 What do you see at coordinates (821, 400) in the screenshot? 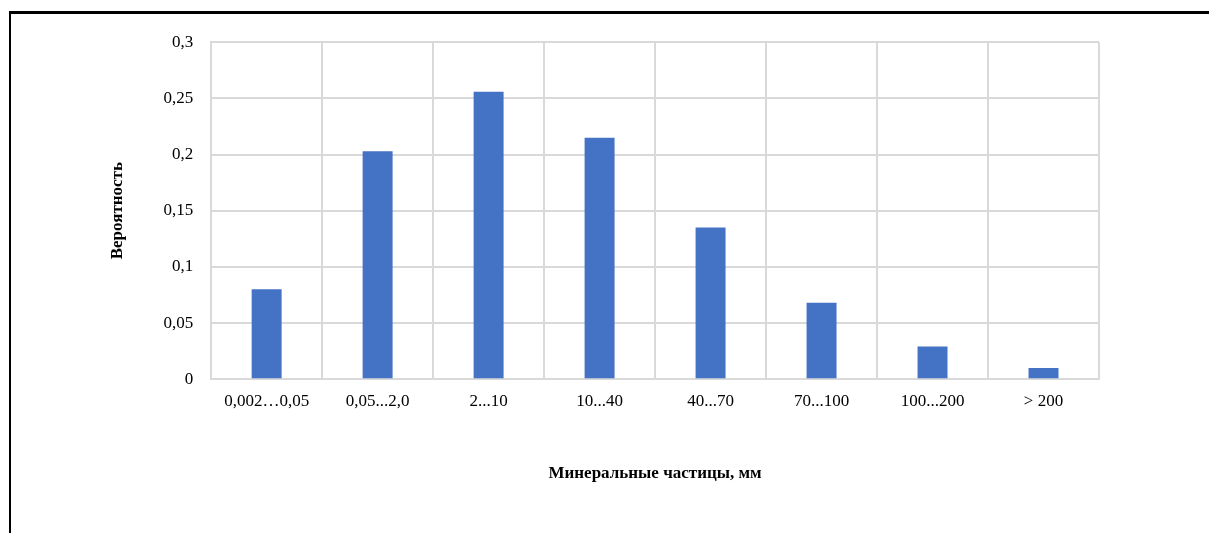
I see `x-tick-label: 70...100` at bounding box center [821, 400].